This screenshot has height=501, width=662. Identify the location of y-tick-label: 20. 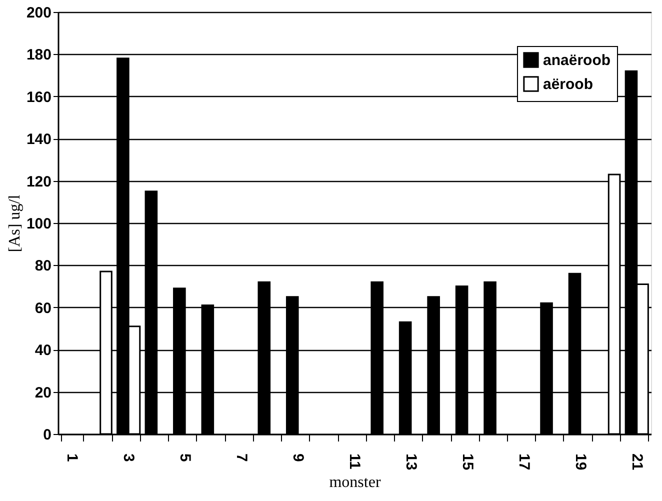
(43, 393).